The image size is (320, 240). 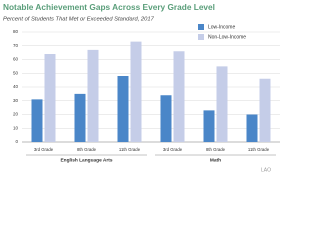 I want to click on legend-label: Non-Low-Income, so click(x=227, y=37).